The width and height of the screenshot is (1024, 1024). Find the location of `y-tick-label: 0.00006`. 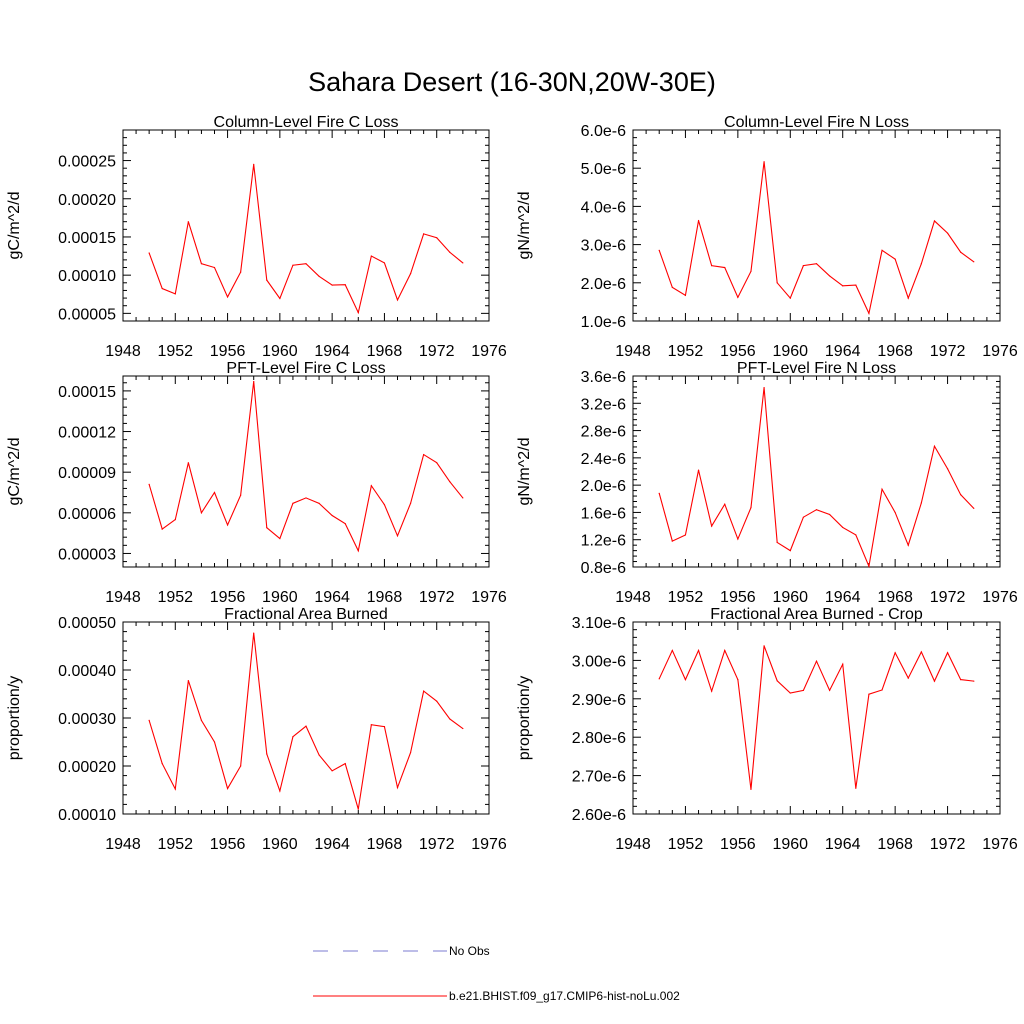

y-tick-label: 0.00006 is located at coordinates (87, 514).